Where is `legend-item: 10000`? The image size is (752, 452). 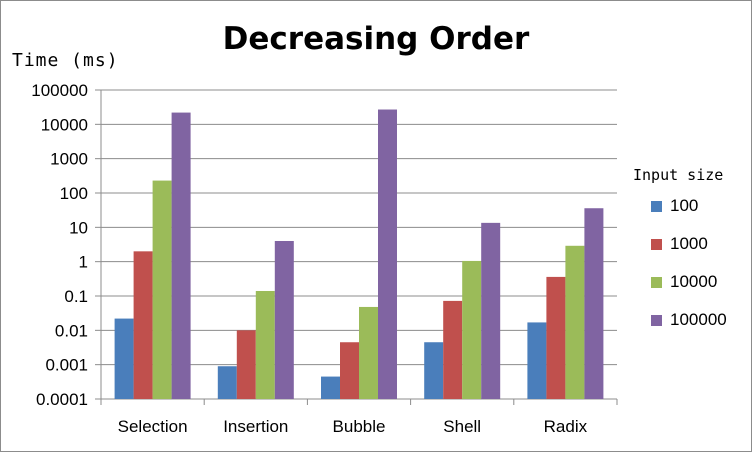 legend-item: 10000 is located at coordinates (689, 282).